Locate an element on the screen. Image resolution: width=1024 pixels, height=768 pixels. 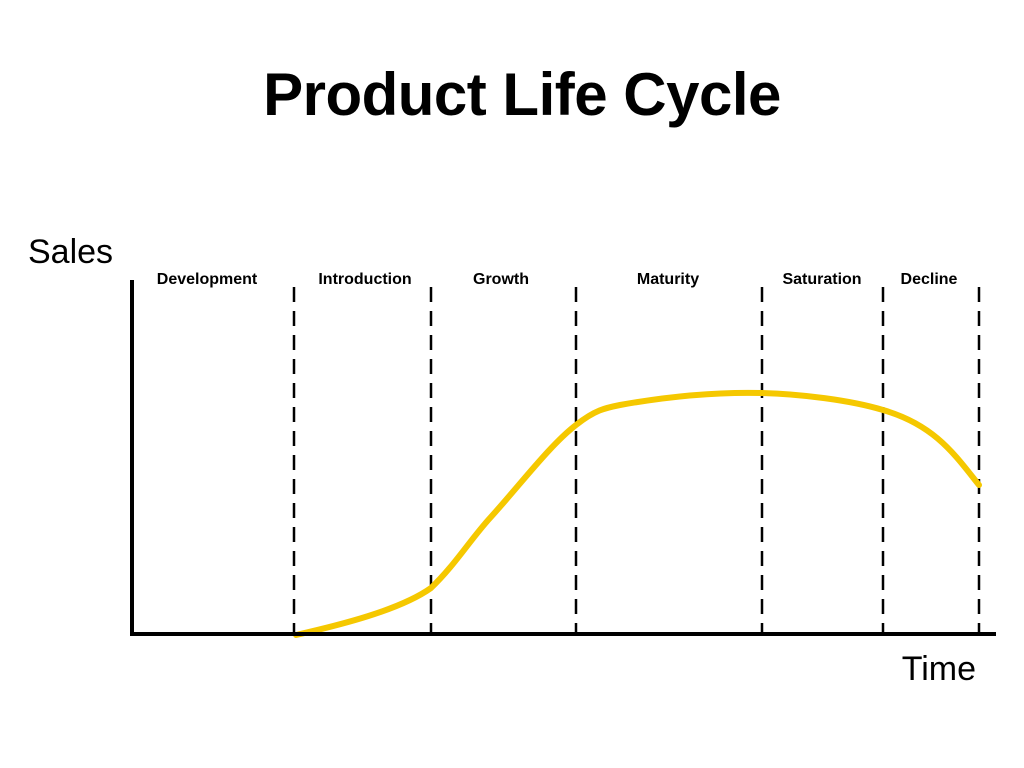
x-axis-label: Time is located at coordinates (939, 669).